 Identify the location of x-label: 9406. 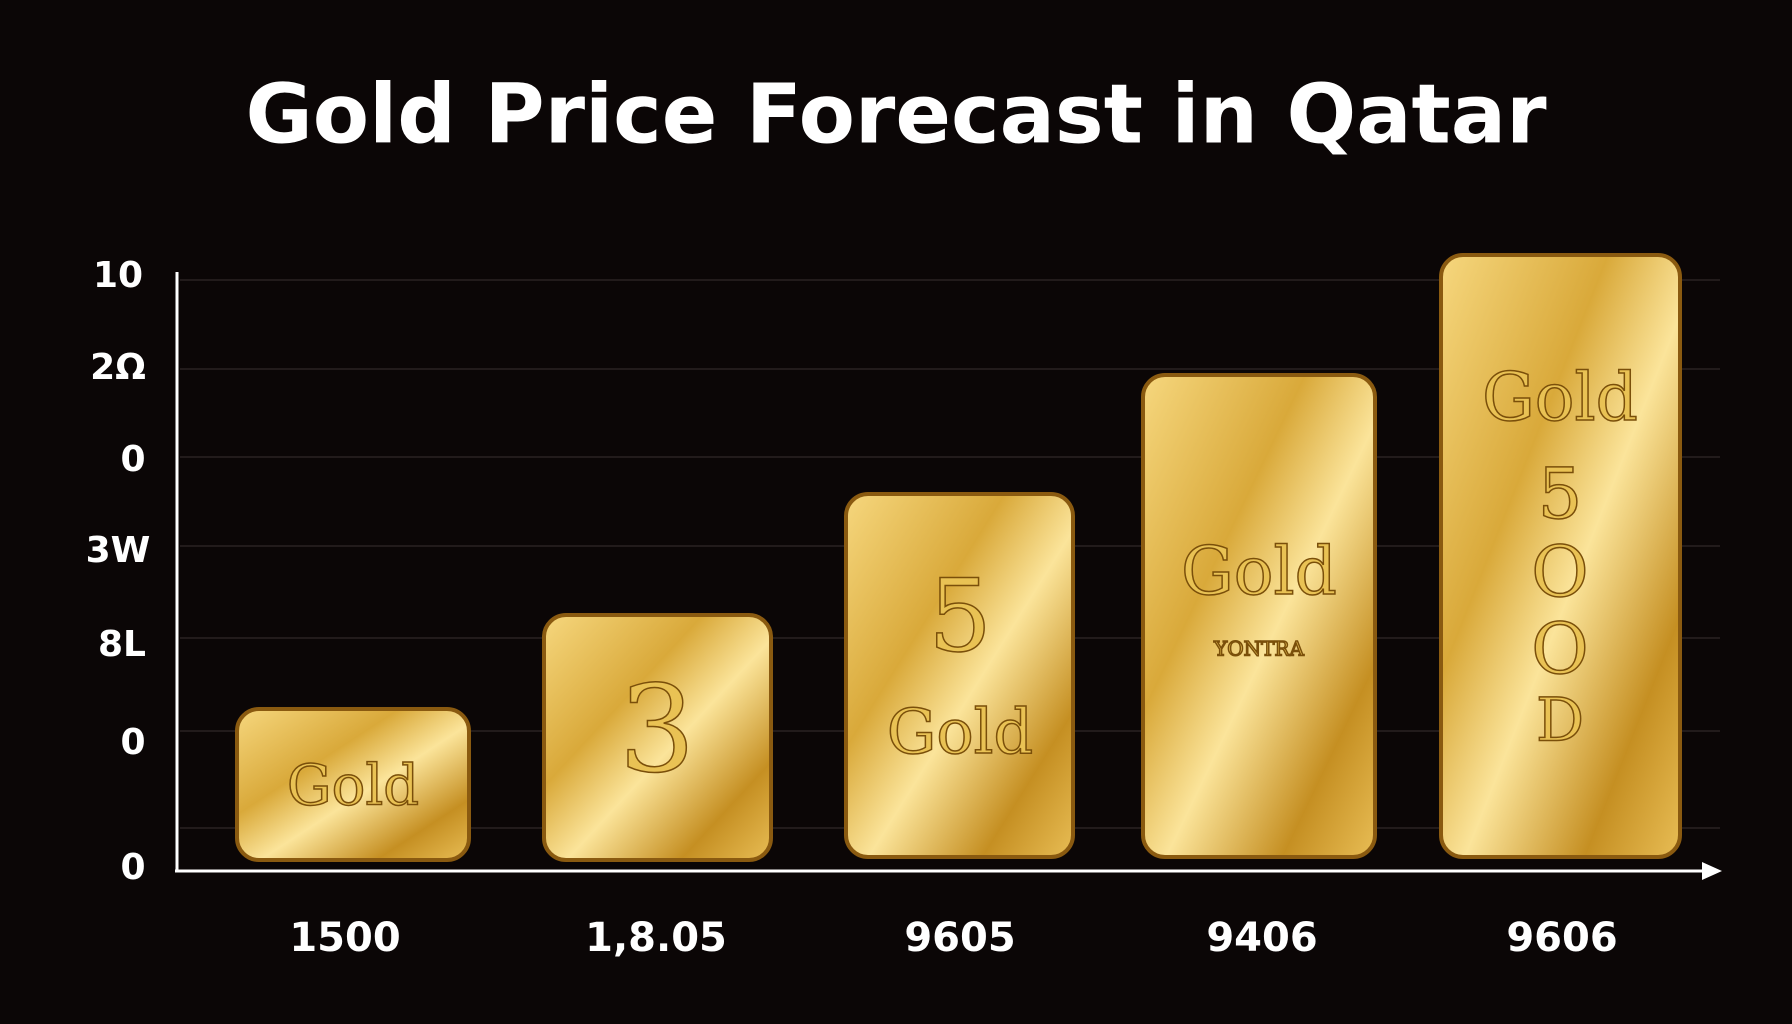
(1261, 938).